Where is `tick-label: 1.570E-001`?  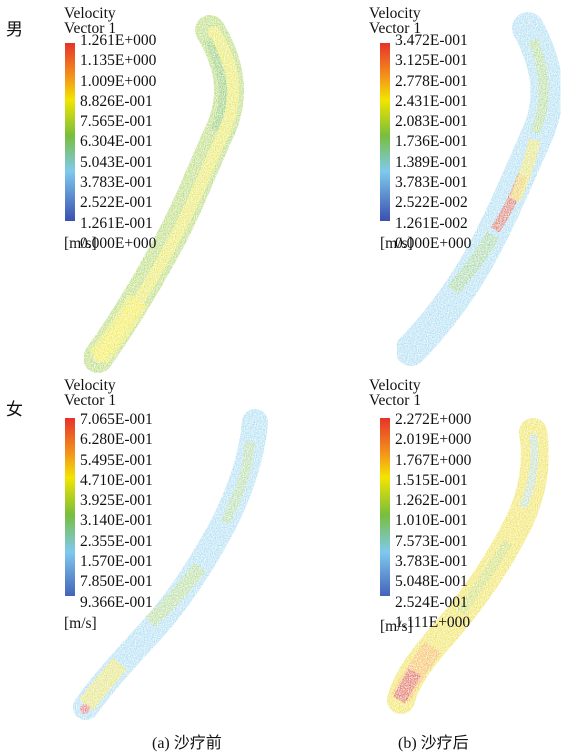
tick-label: 1.570E-001 is located at coordinates (116, 562).